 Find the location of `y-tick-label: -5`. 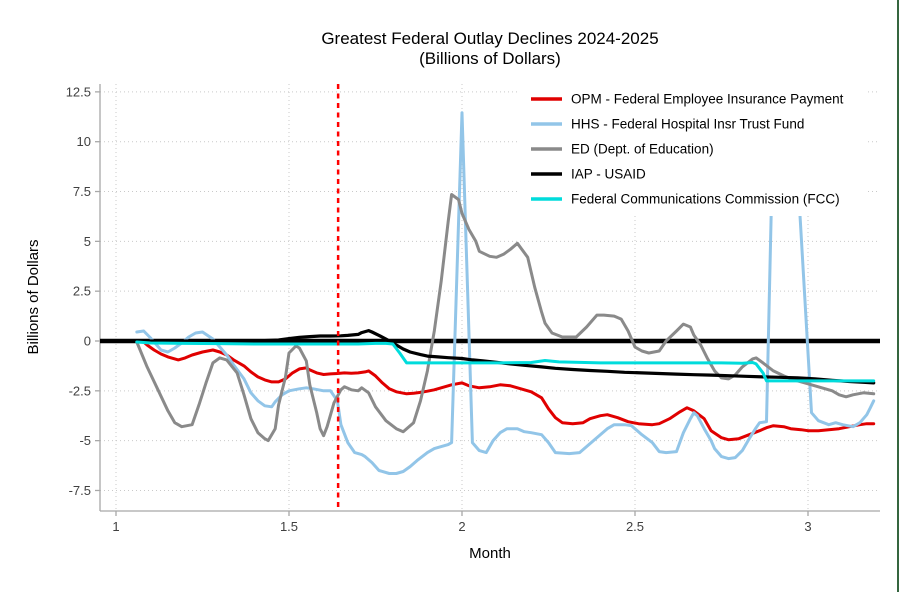

y-tick-label: -5 is located at coordinates (85, 440).